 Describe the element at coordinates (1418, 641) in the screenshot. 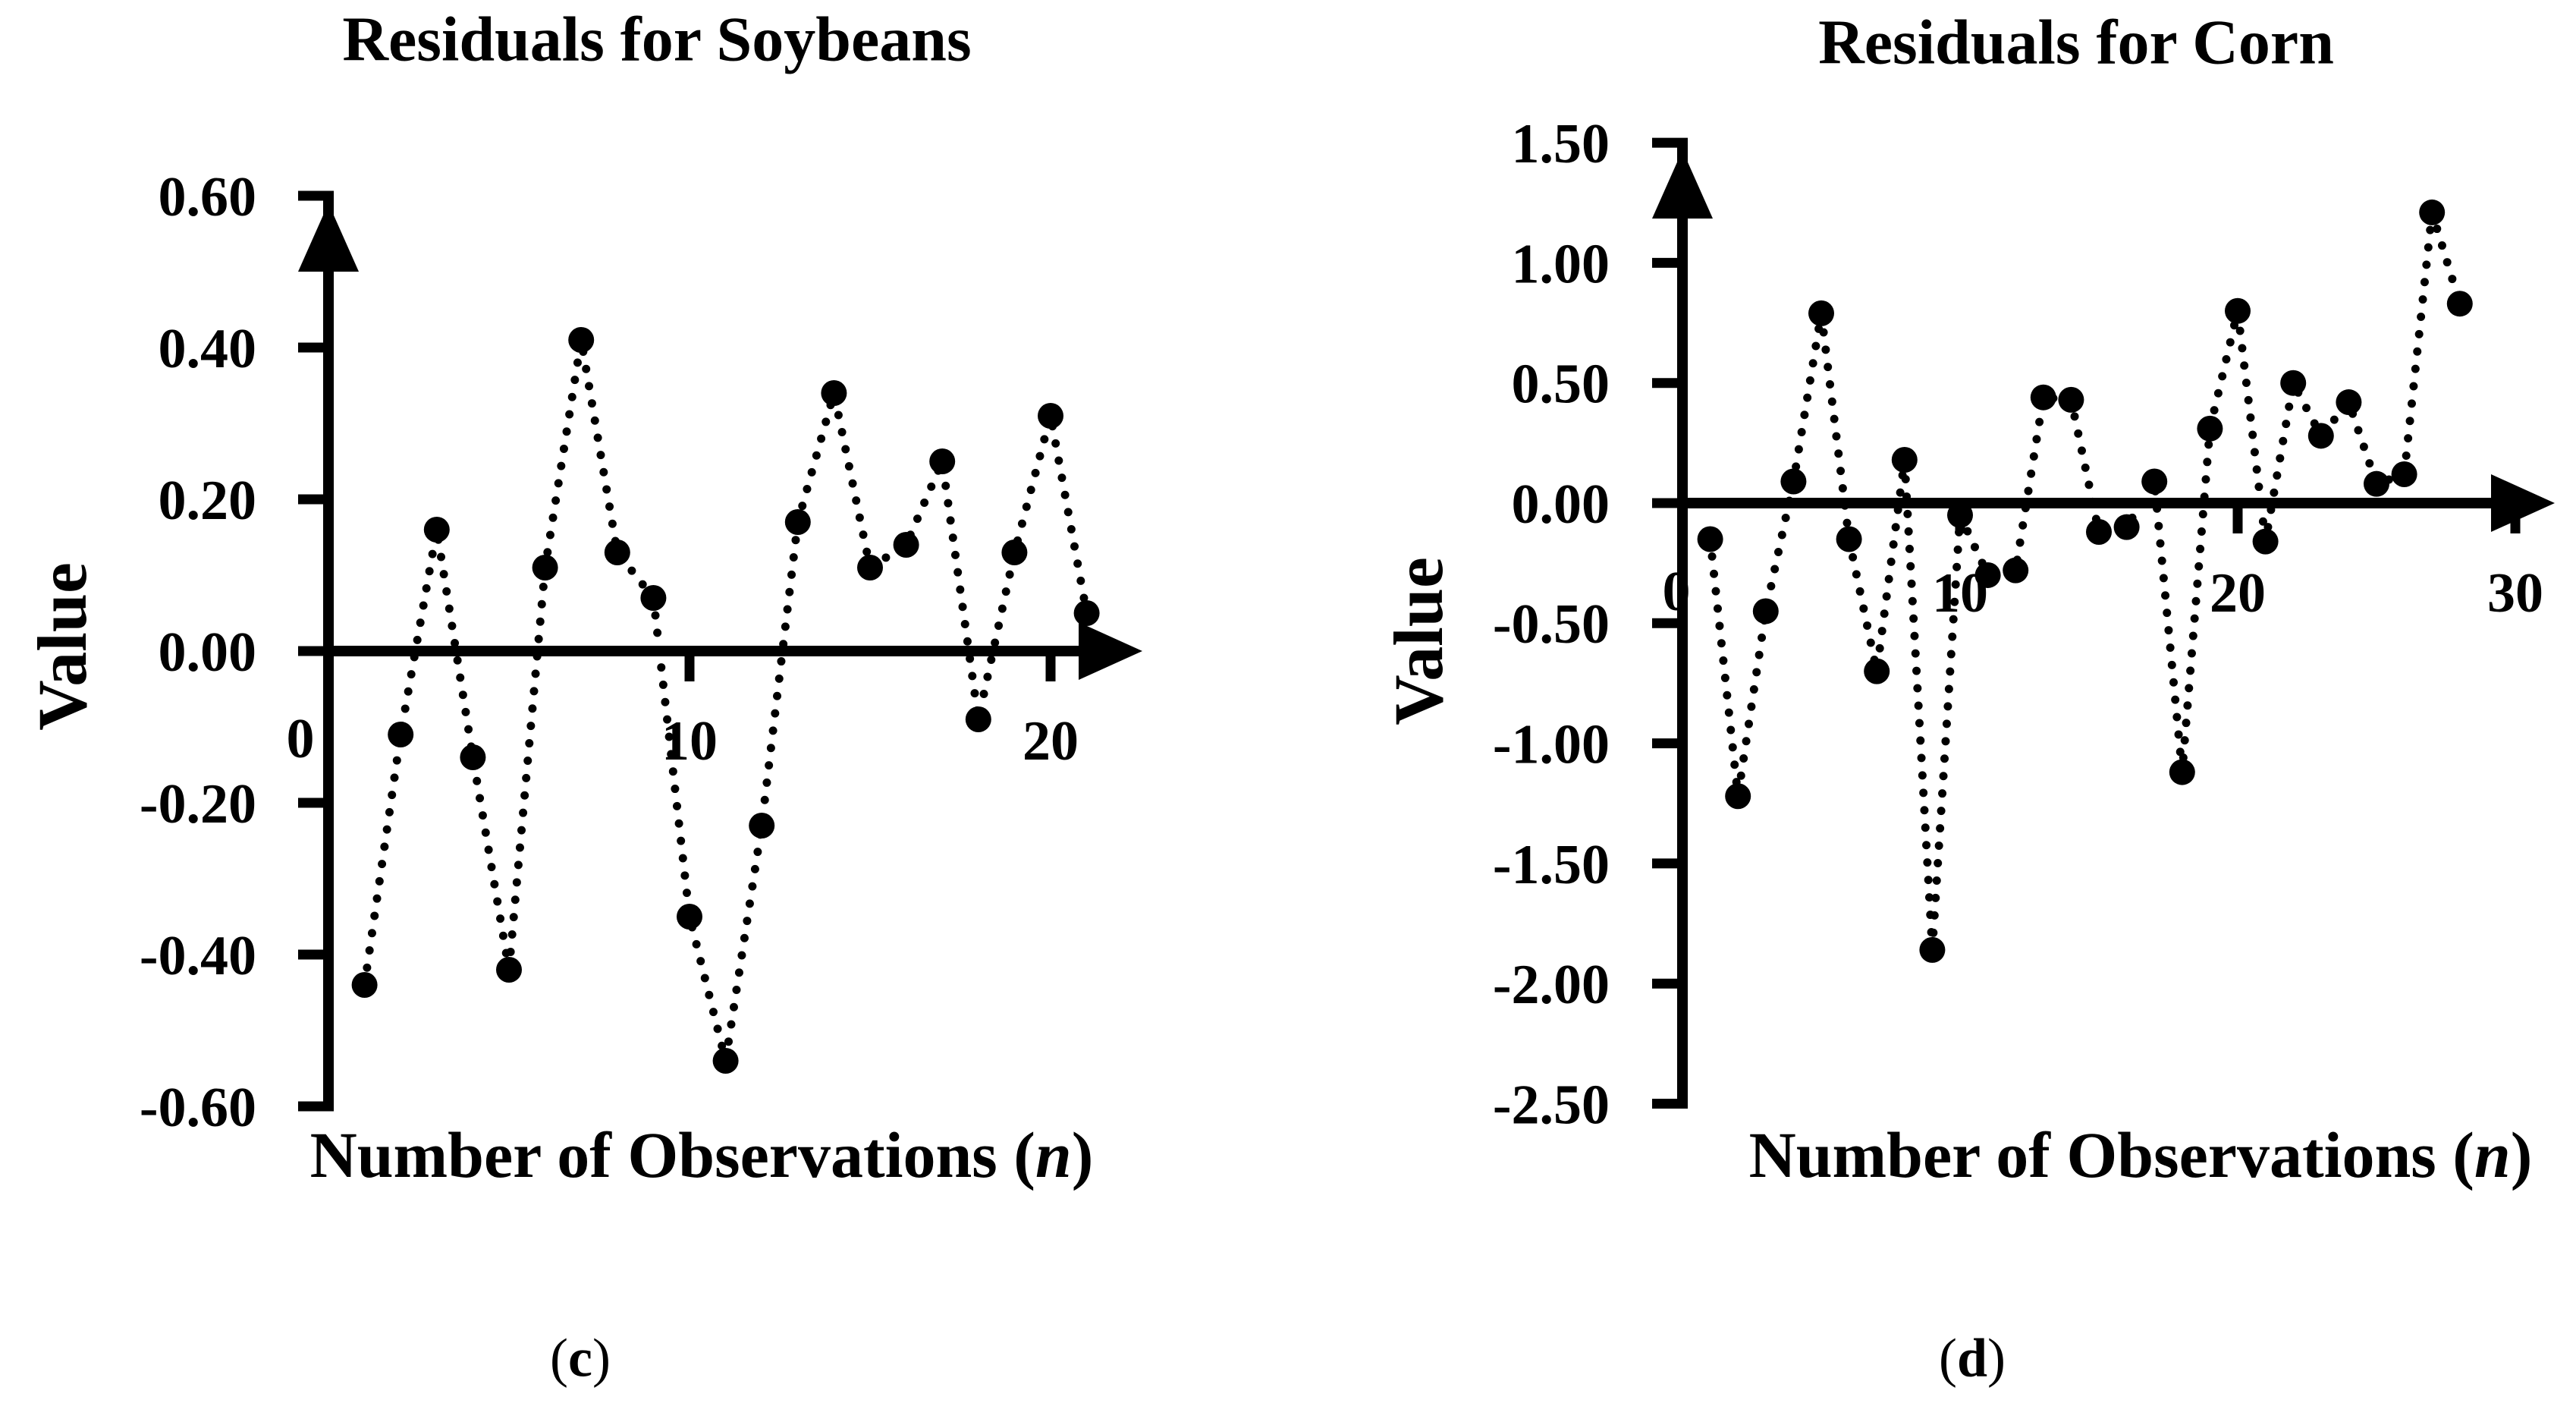

I see `y-axis-title-corn: Value` at that location.